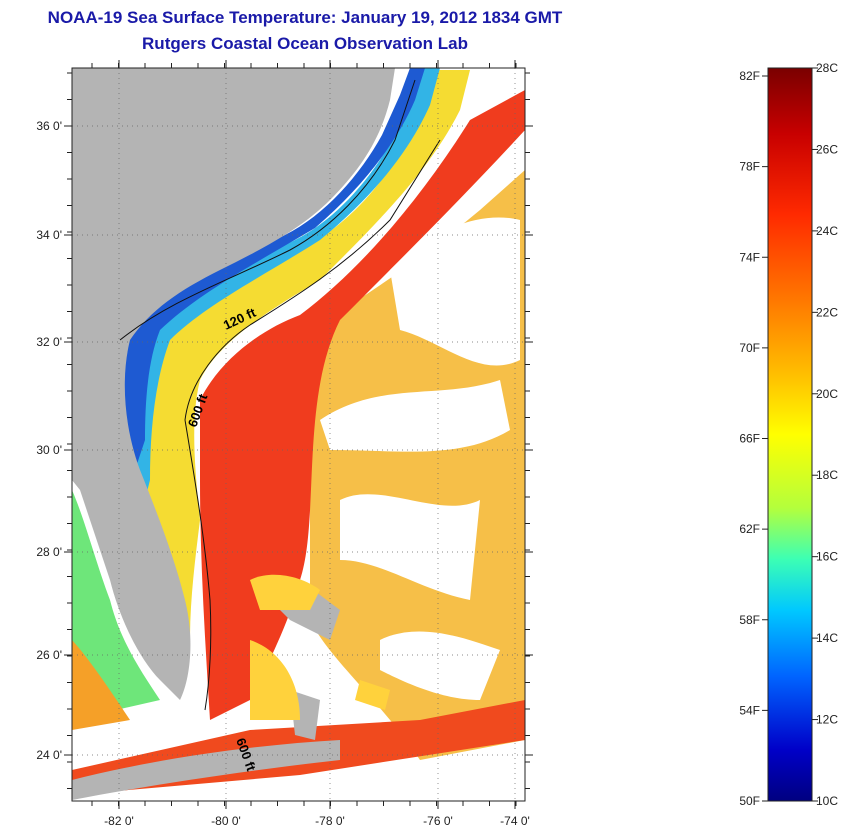  Describe the element at coordinates (827, 475) in the screenshot. I see `colorbar-c-label: 18C` at that location.